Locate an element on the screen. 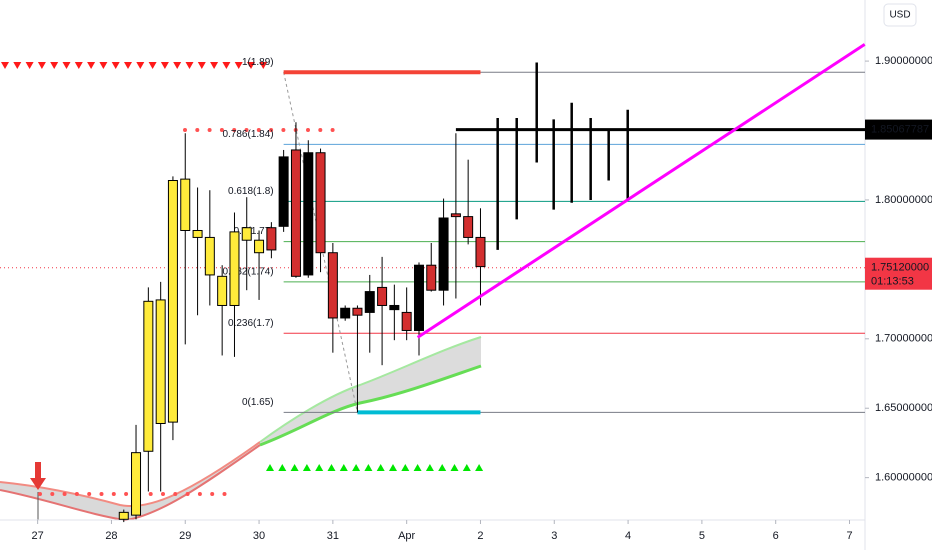 Image resolution: width=932 pixels, height=550 pixels. y-tick-label: 1.65000000 is located at coordinates (903, 408).